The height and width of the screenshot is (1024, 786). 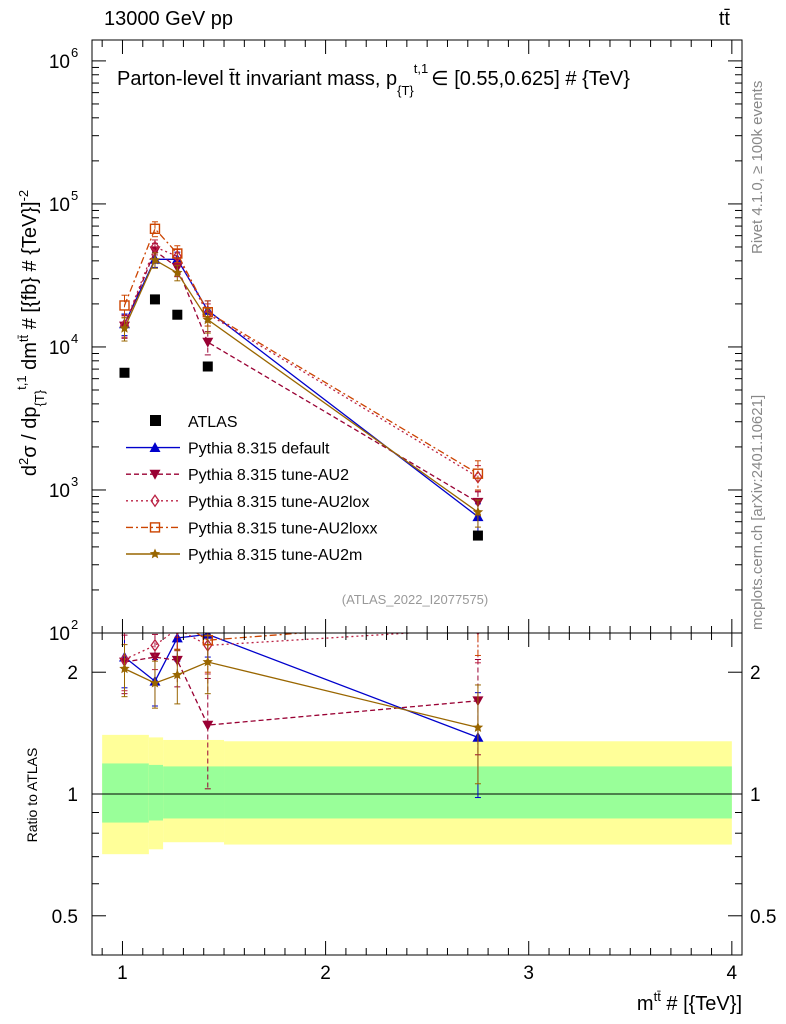 I want to click on y-label-part: tt̄, so click(x=23, y=338).